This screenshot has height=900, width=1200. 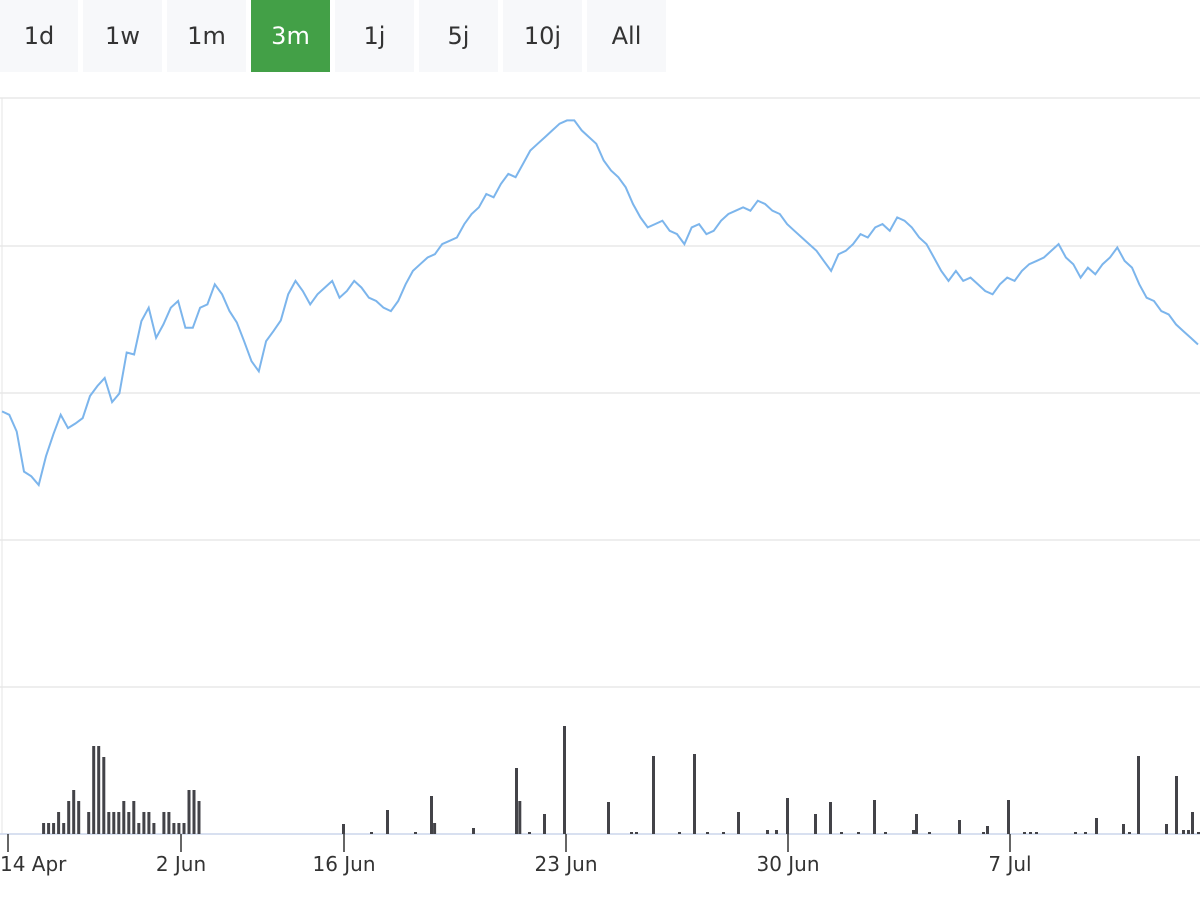 What do you see at coordinates (626, 36) in the screenshot?
I see `range-button-all: All` at bounding box center [626, 36].